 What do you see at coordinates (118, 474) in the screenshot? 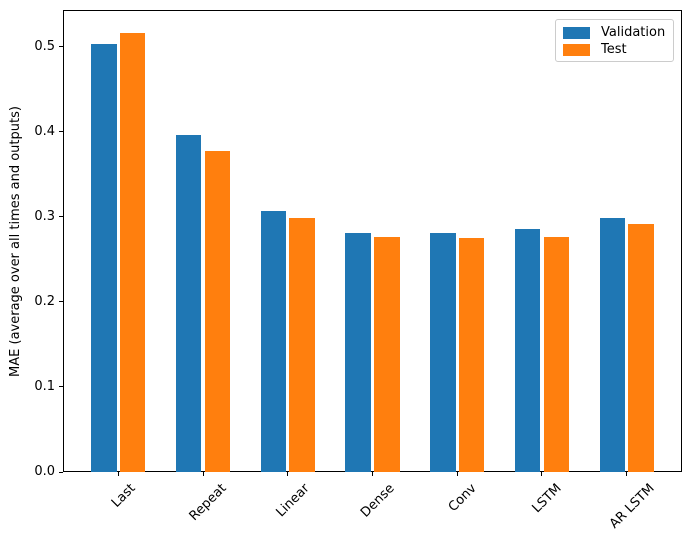
I see `x-tick-mark-last` at bounding box center [118, 474].